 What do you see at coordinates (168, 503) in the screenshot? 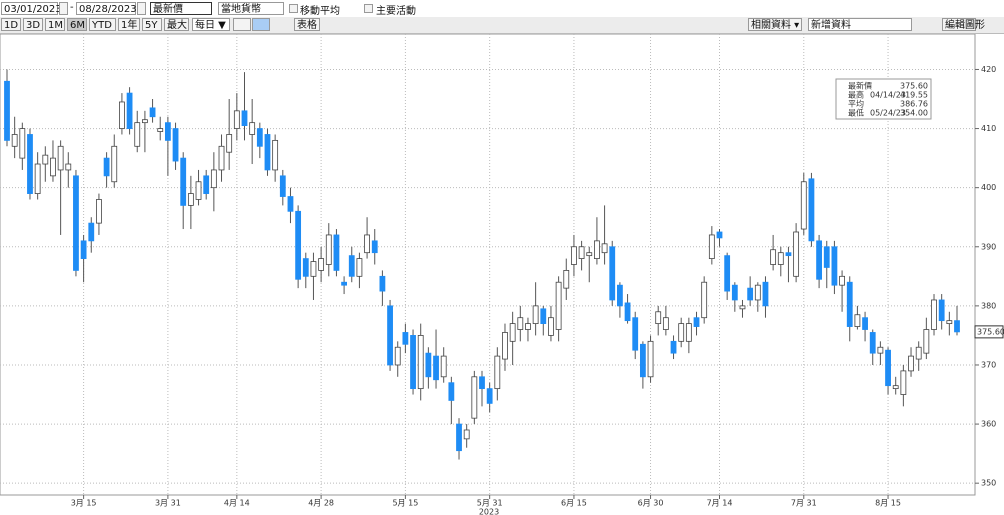
I see `x-tick-label: 3月 31` at bounding box center [168, 503].